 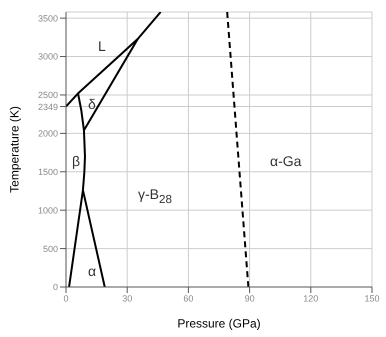 What do you see at coordinates (102, 46) in the screenshot?
I see `annotation: L` at bounding box center [102, 46].